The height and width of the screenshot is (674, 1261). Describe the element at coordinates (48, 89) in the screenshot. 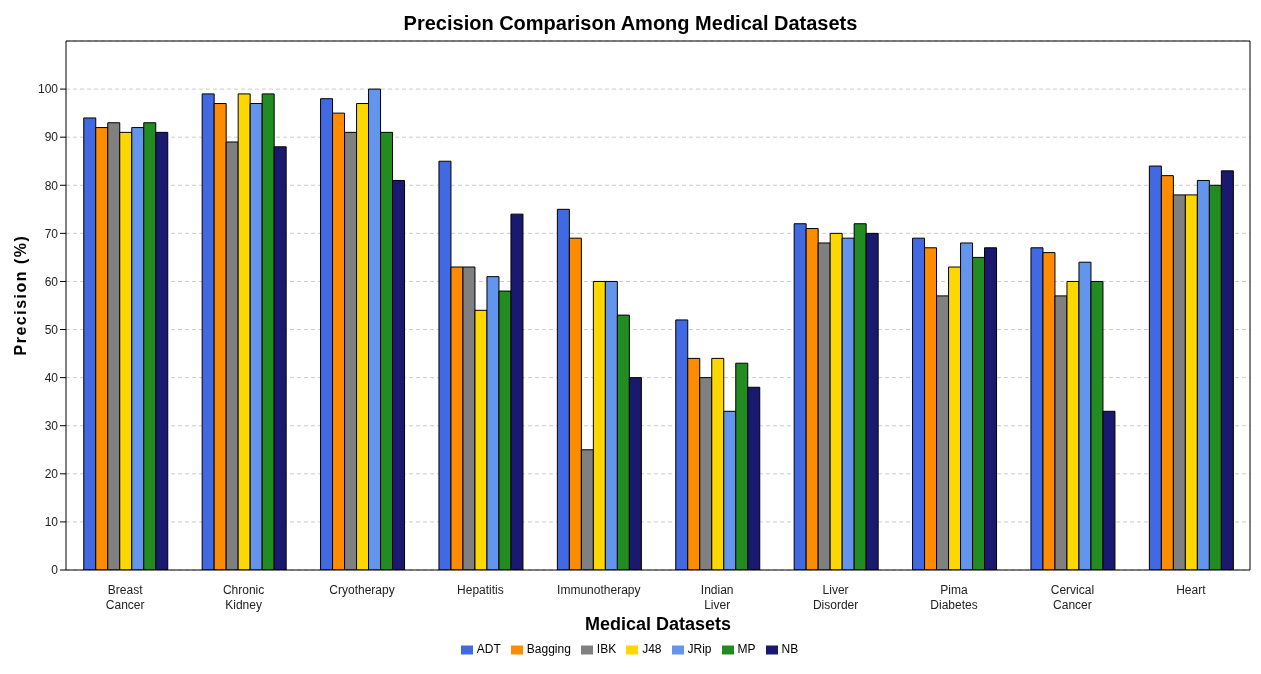

I see `y-tick-label: 100` at that location.